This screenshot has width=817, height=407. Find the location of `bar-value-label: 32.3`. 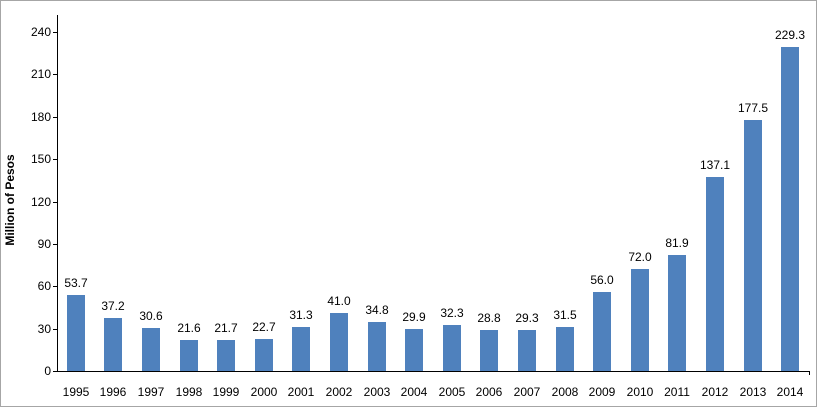

bar-value-label: 32.3 is located at coordinates (452, 313).